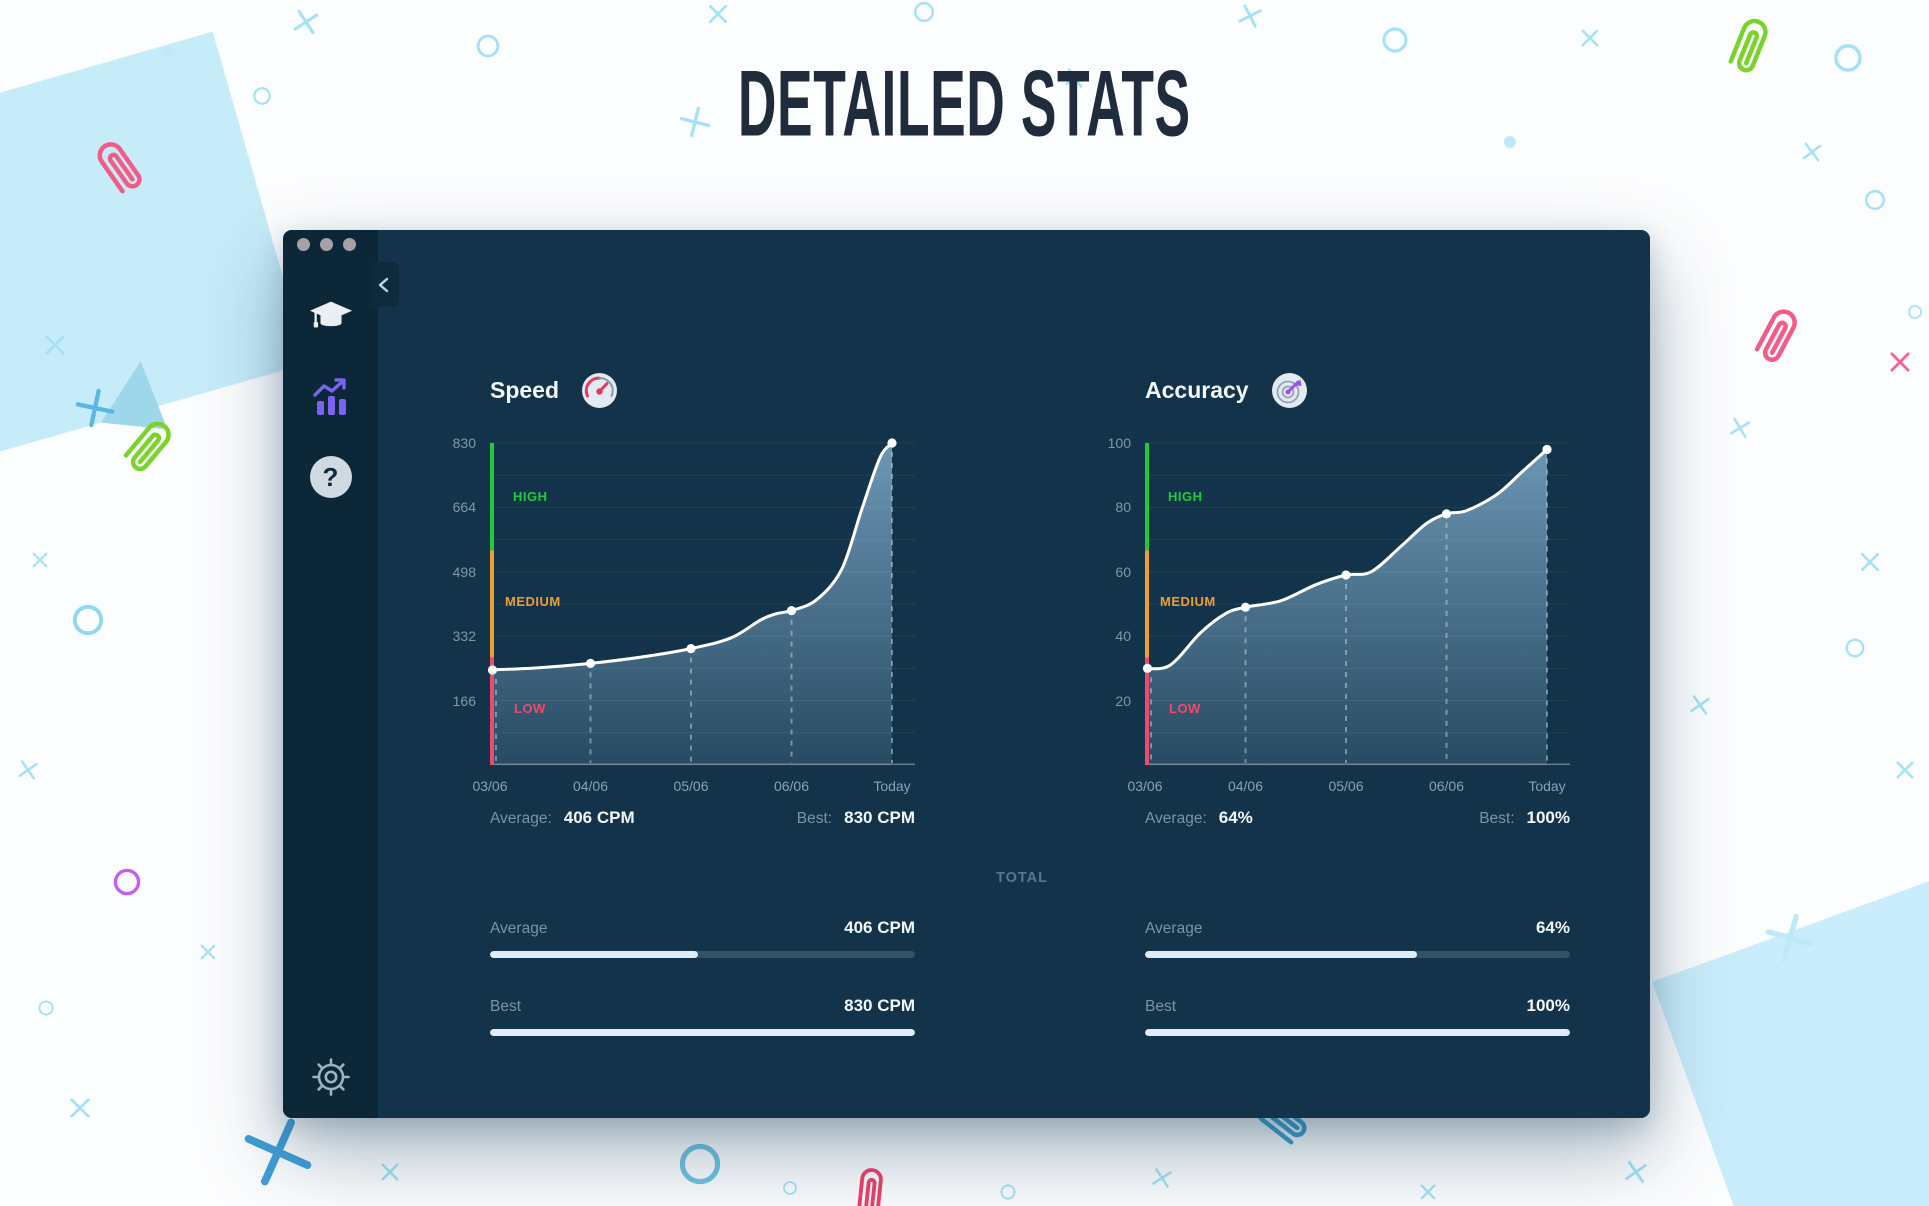  I want to click on y-axis-tick: 80, so click(1123, 507).